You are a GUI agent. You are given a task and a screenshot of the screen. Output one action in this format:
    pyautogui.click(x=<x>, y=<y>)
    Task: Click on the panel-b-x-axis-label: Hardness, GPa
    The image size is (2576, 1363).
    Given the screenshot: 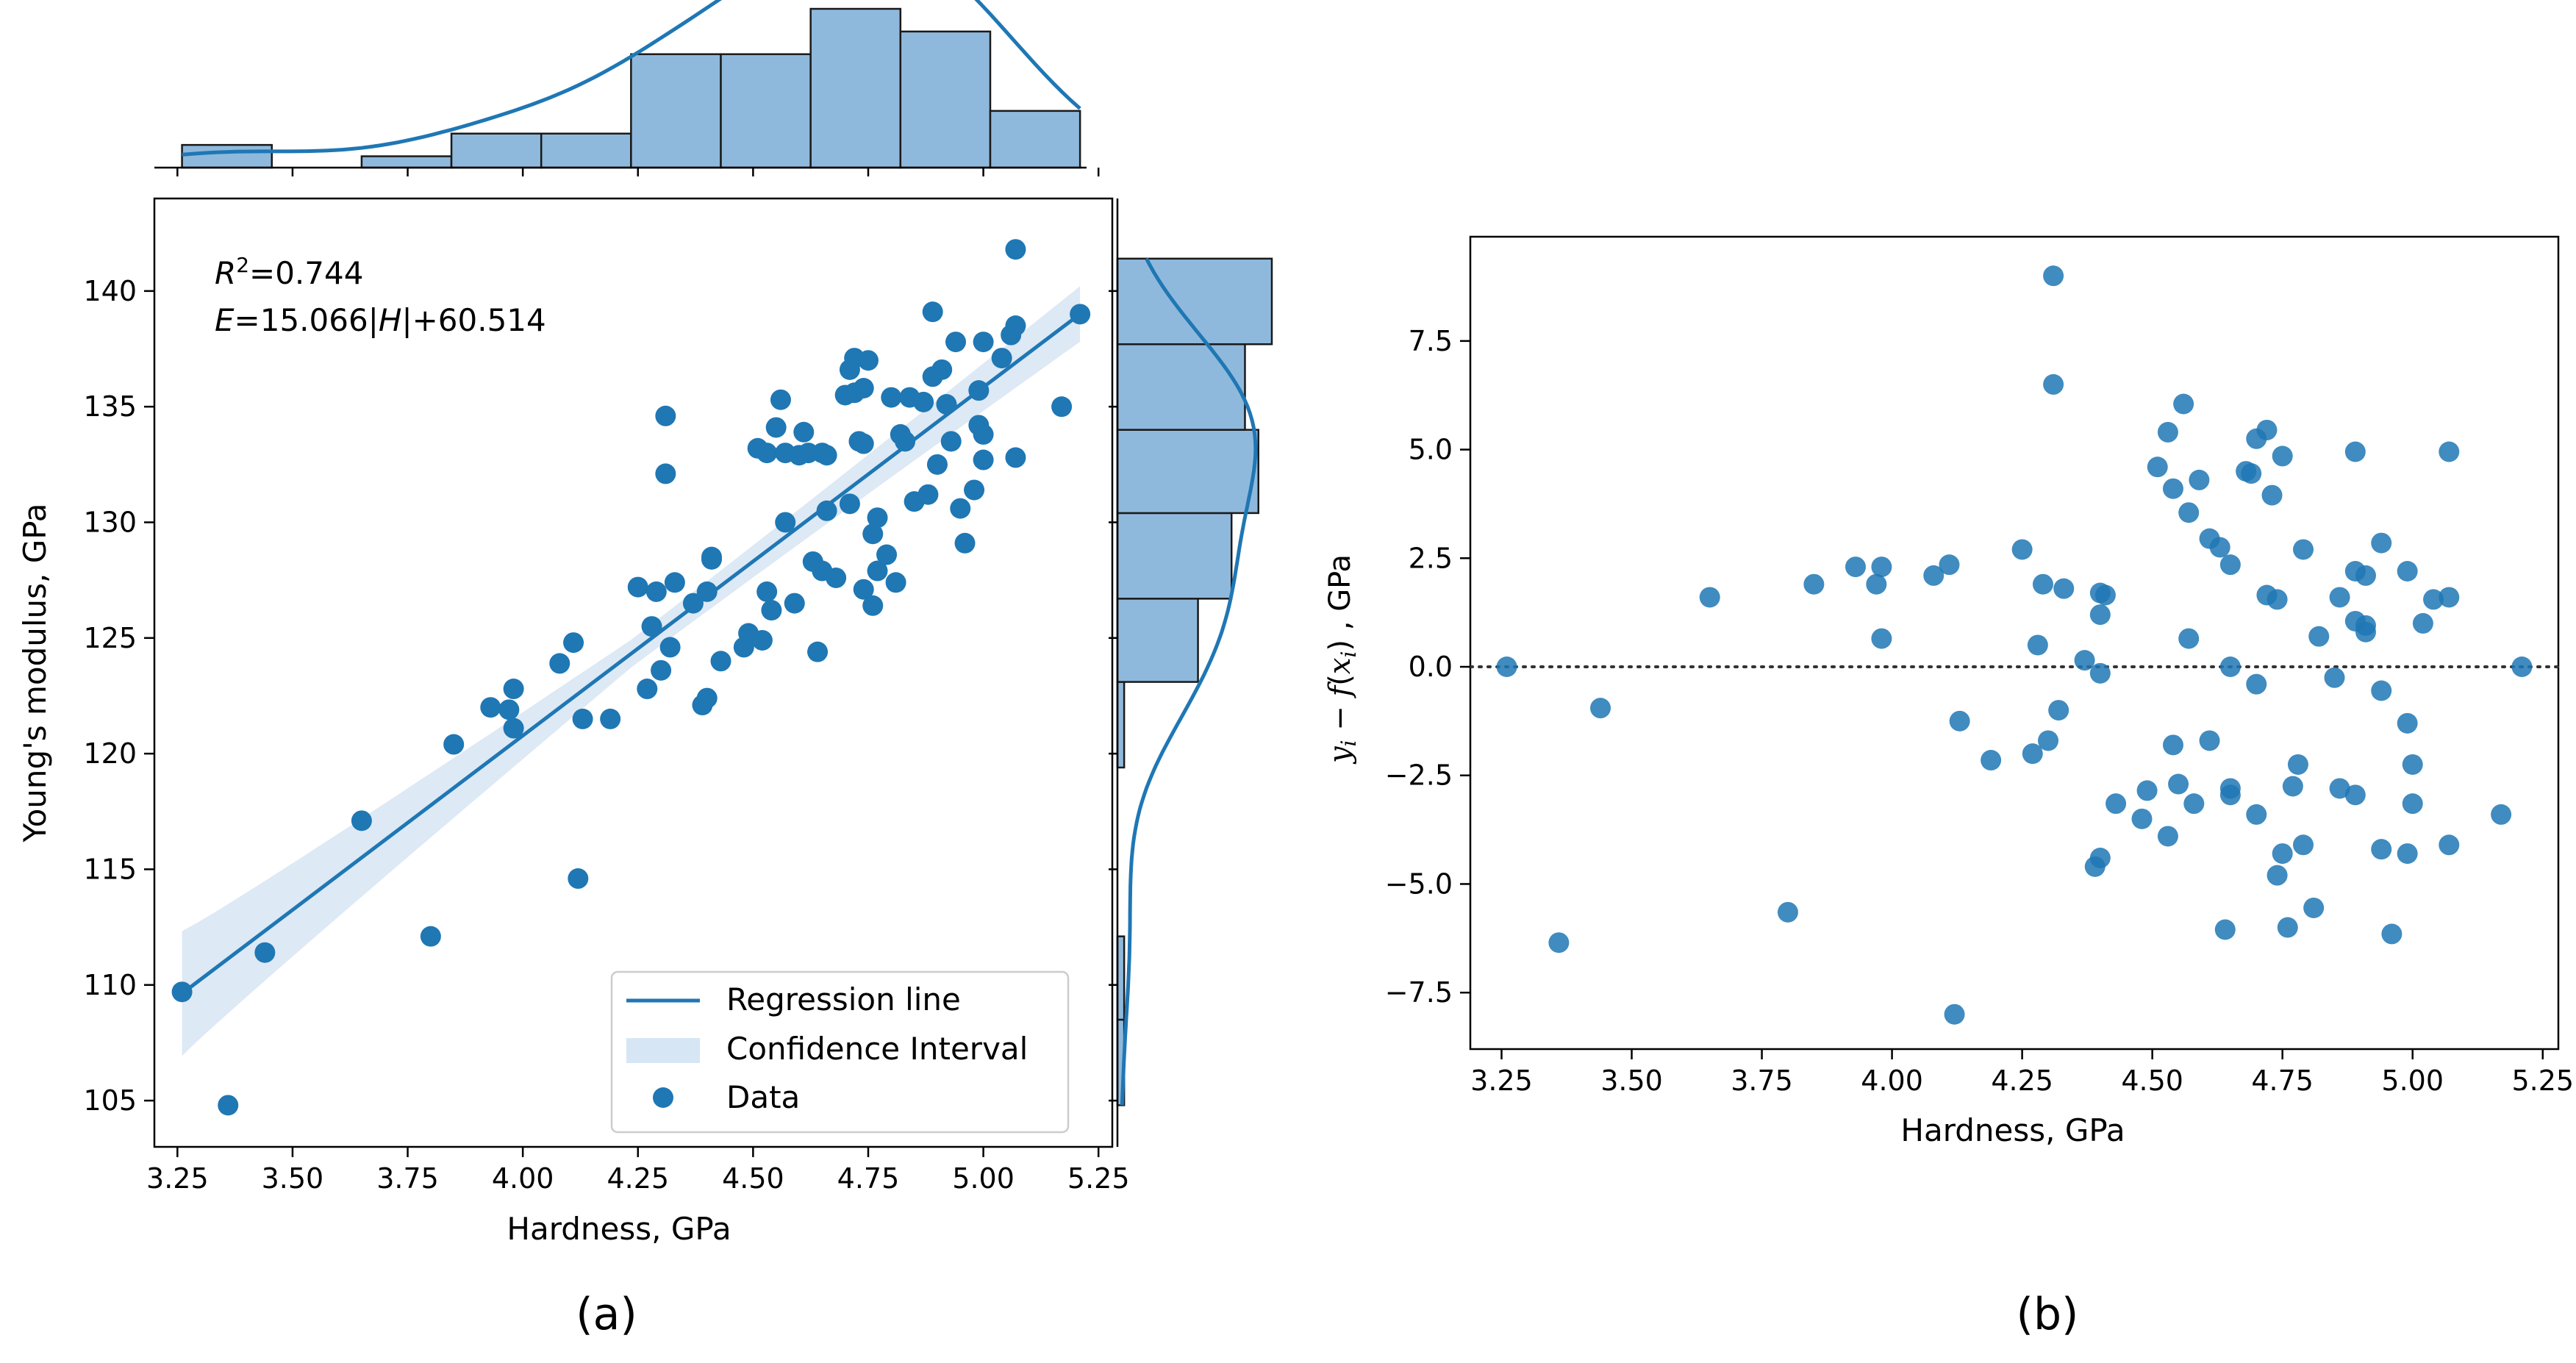 What is the action you would take?
    pyautogui.click(x=2012, y=1130)
    